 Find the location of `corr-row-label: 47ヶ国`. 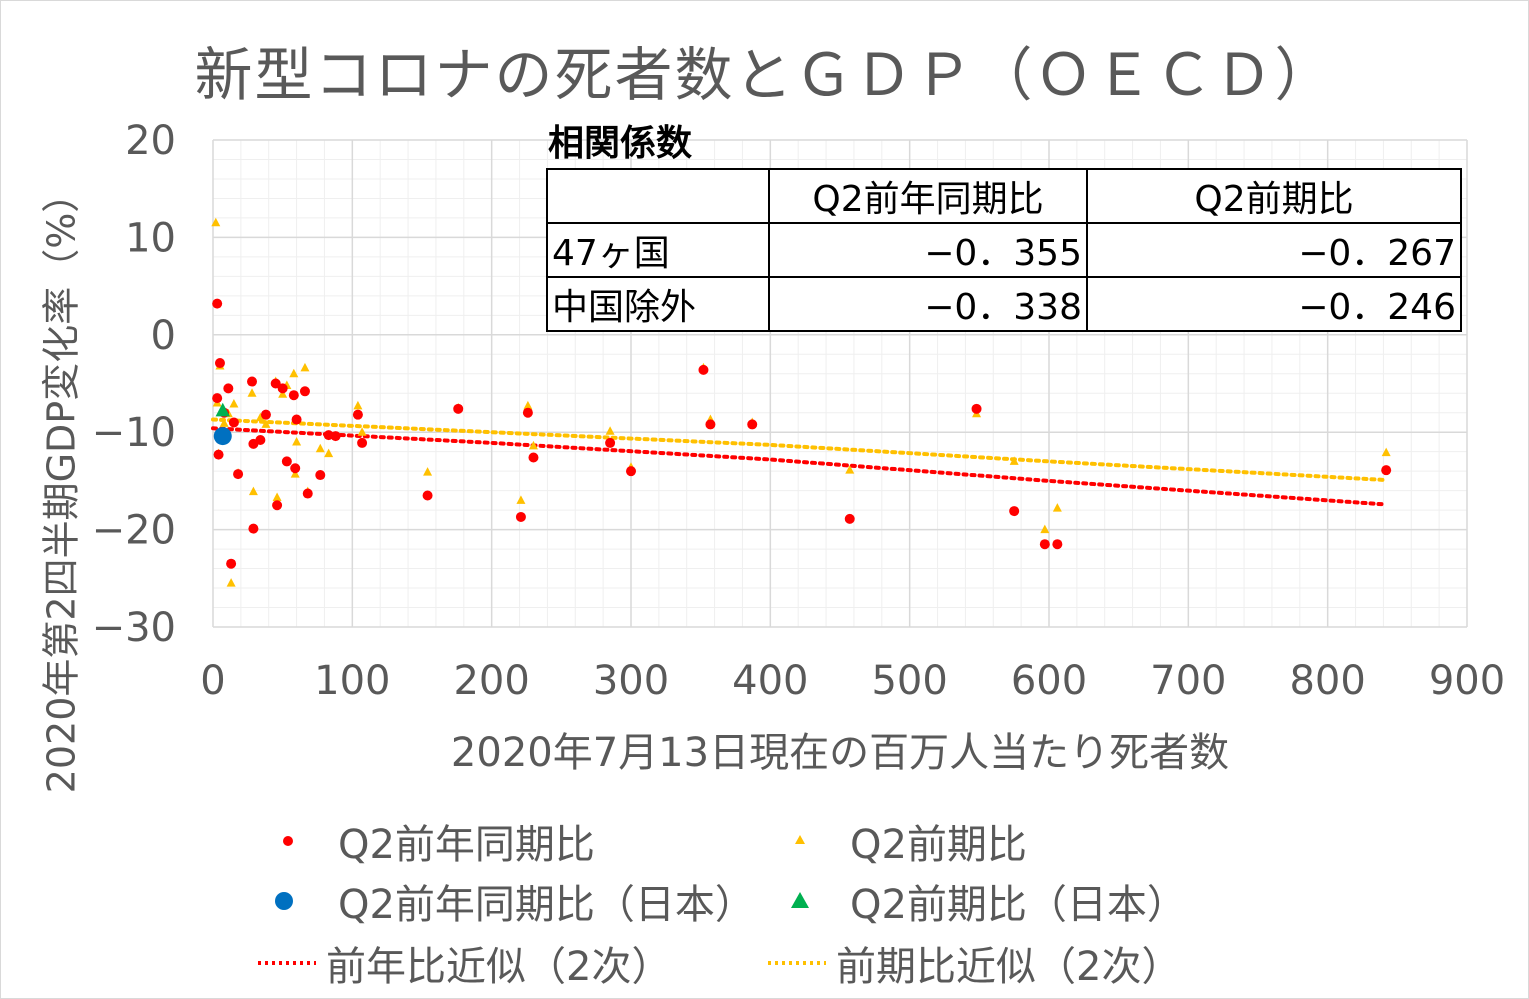

corr-row-label: 47ヶ国 is located at coordinates (658, 250).